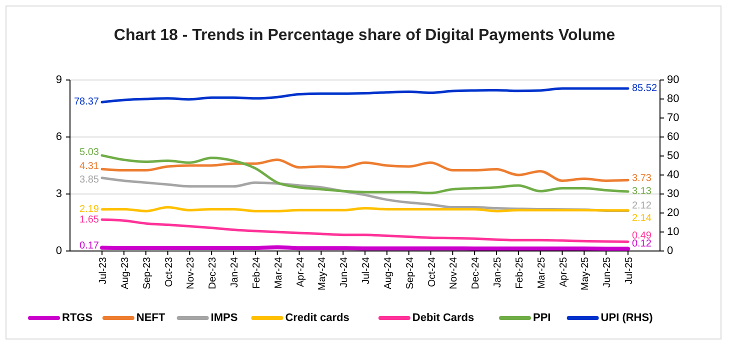 Image resolution: width=729 pixels, height=347 pixels. I want to click on y-tick-label: 9, so click(59, 80).